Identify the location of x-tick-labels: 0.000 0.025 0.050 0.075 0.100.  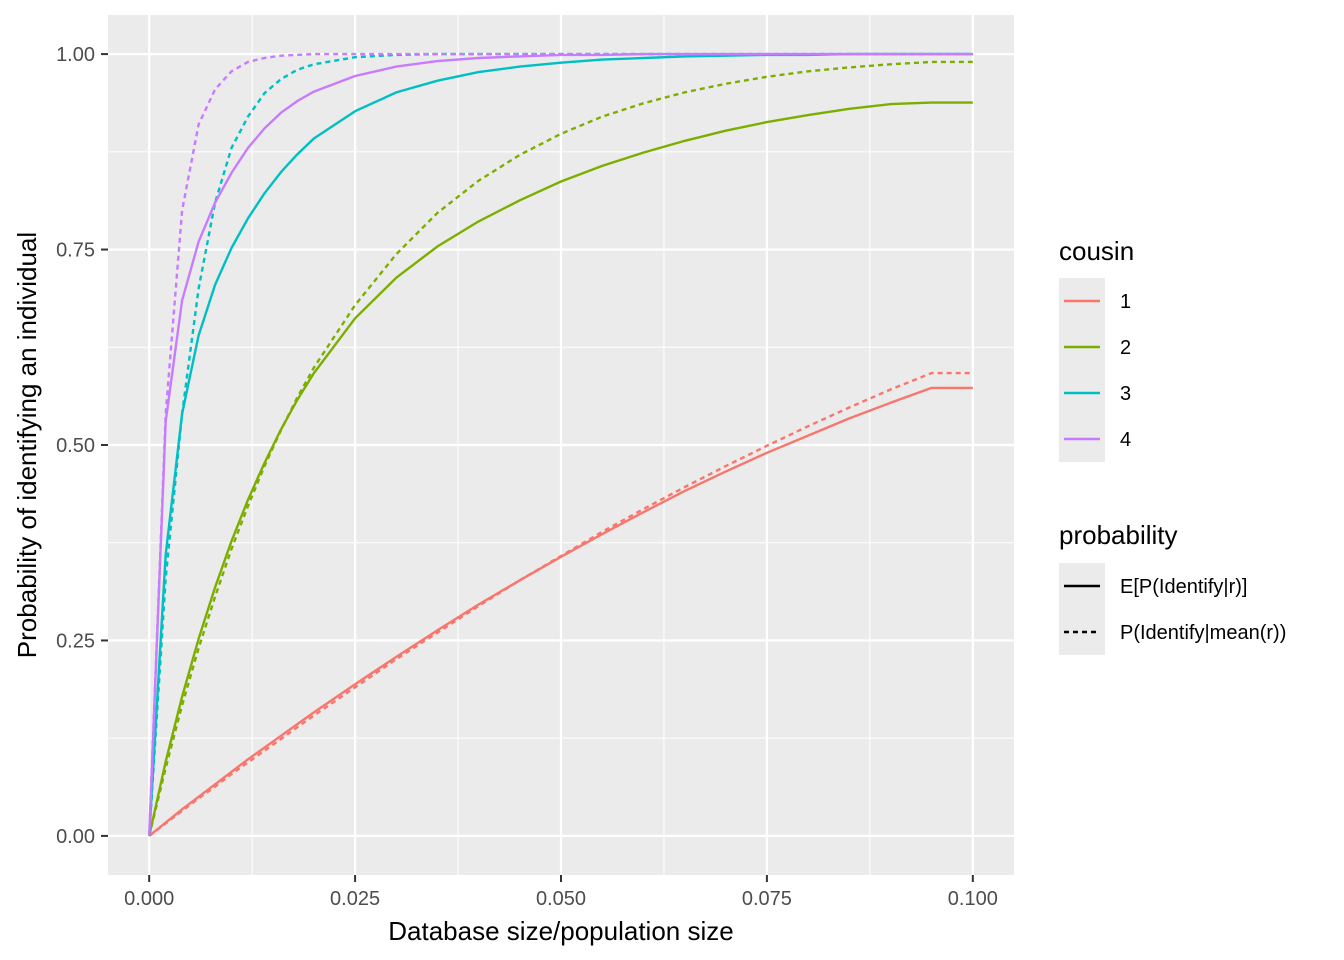
(561, 899).